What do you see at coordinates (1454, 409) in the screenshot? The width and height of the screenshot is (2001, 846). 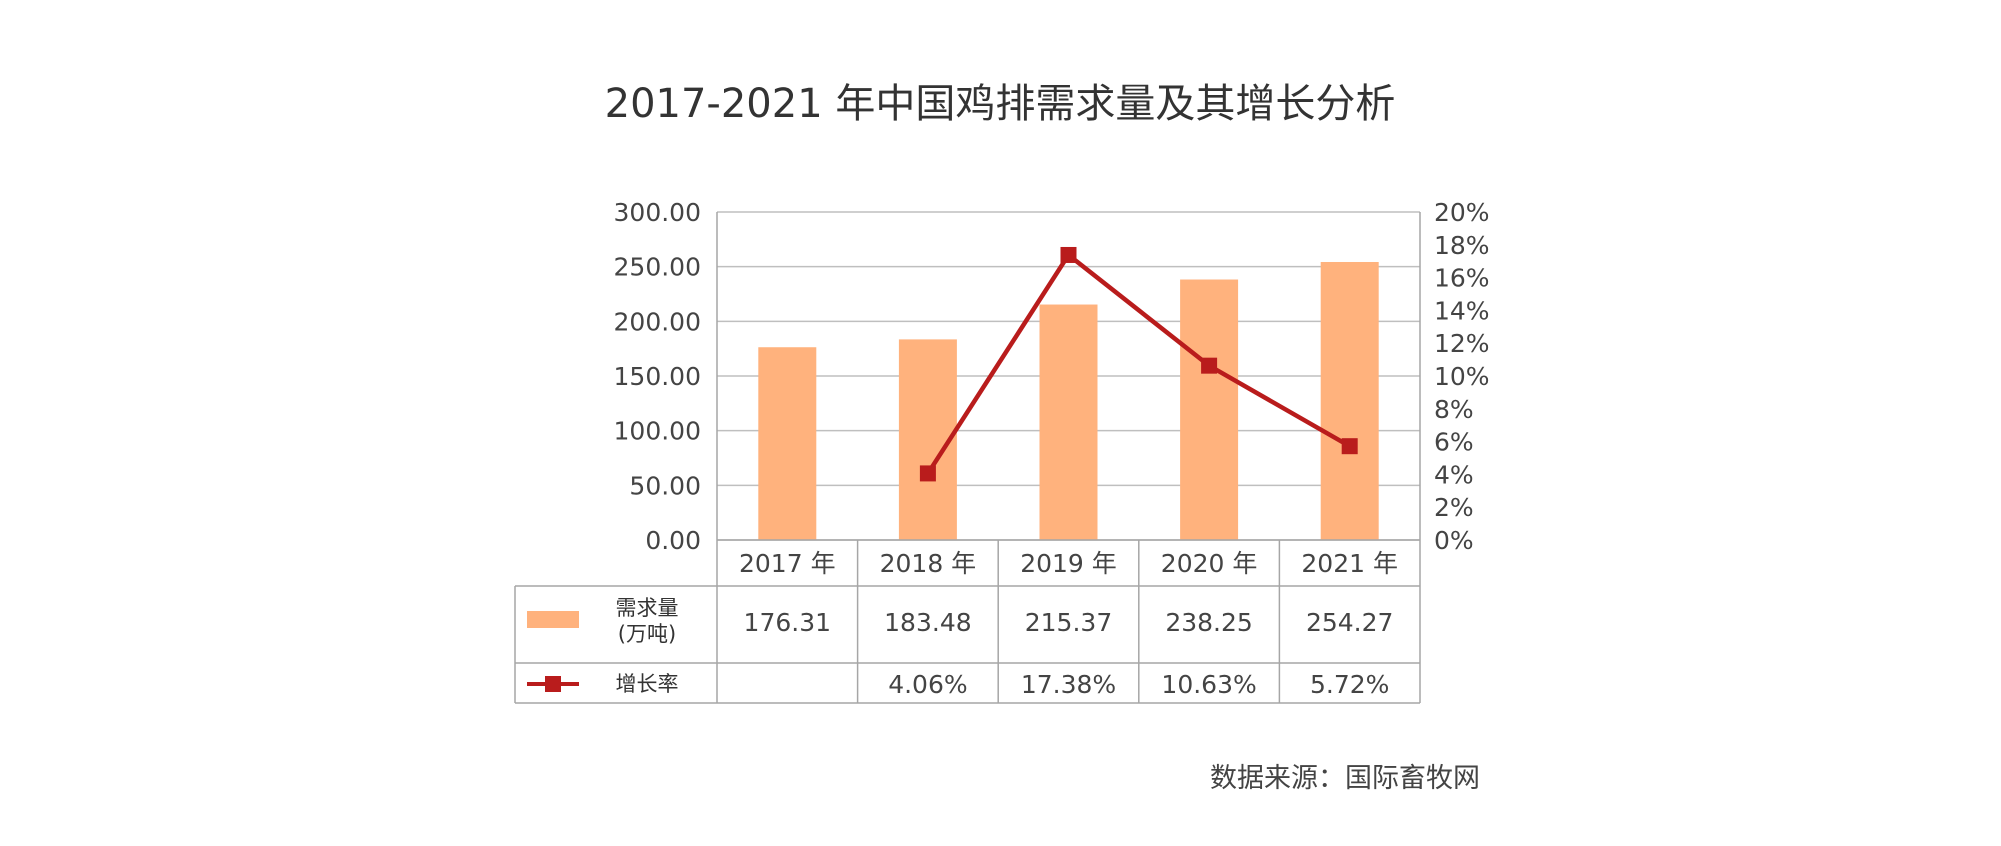 I see `y-right-tick-label: 8%` at bounding box center [1454, 409].